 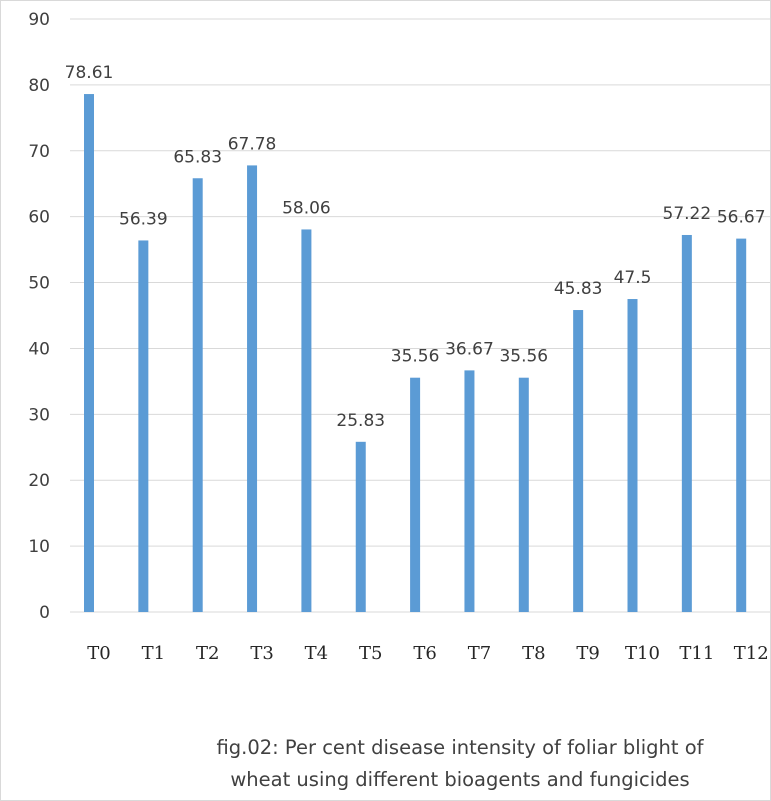 I want to click on data-label-t6: 35.56, so click(x=415, y=357).